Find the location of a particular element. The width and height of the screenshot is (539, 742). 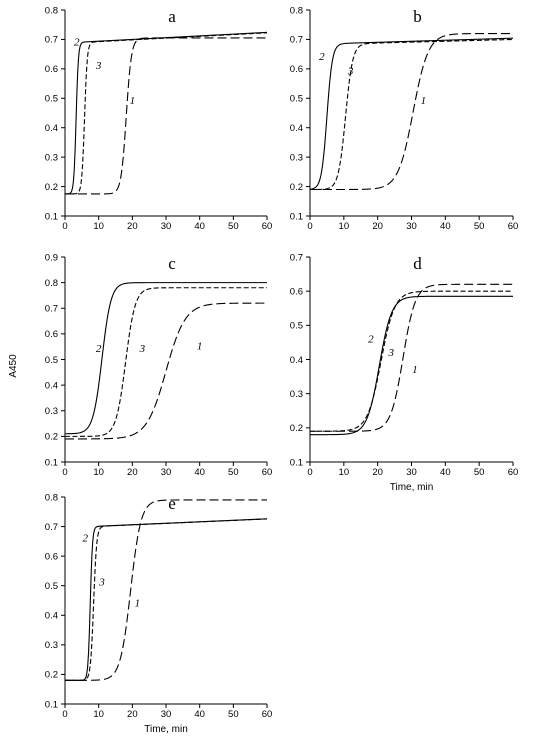

panel-letter: c is located at coordinates (172, 263).